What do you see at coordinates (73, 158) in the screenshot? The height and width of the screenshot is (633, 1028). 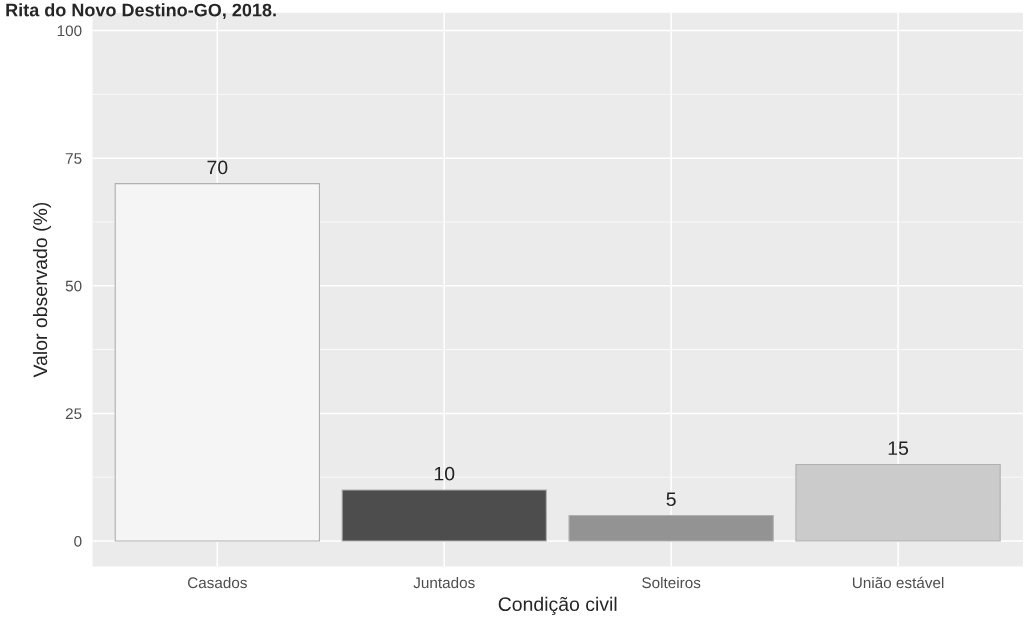 I see `y-tick-label: 75` at bounding box center [73, 158].